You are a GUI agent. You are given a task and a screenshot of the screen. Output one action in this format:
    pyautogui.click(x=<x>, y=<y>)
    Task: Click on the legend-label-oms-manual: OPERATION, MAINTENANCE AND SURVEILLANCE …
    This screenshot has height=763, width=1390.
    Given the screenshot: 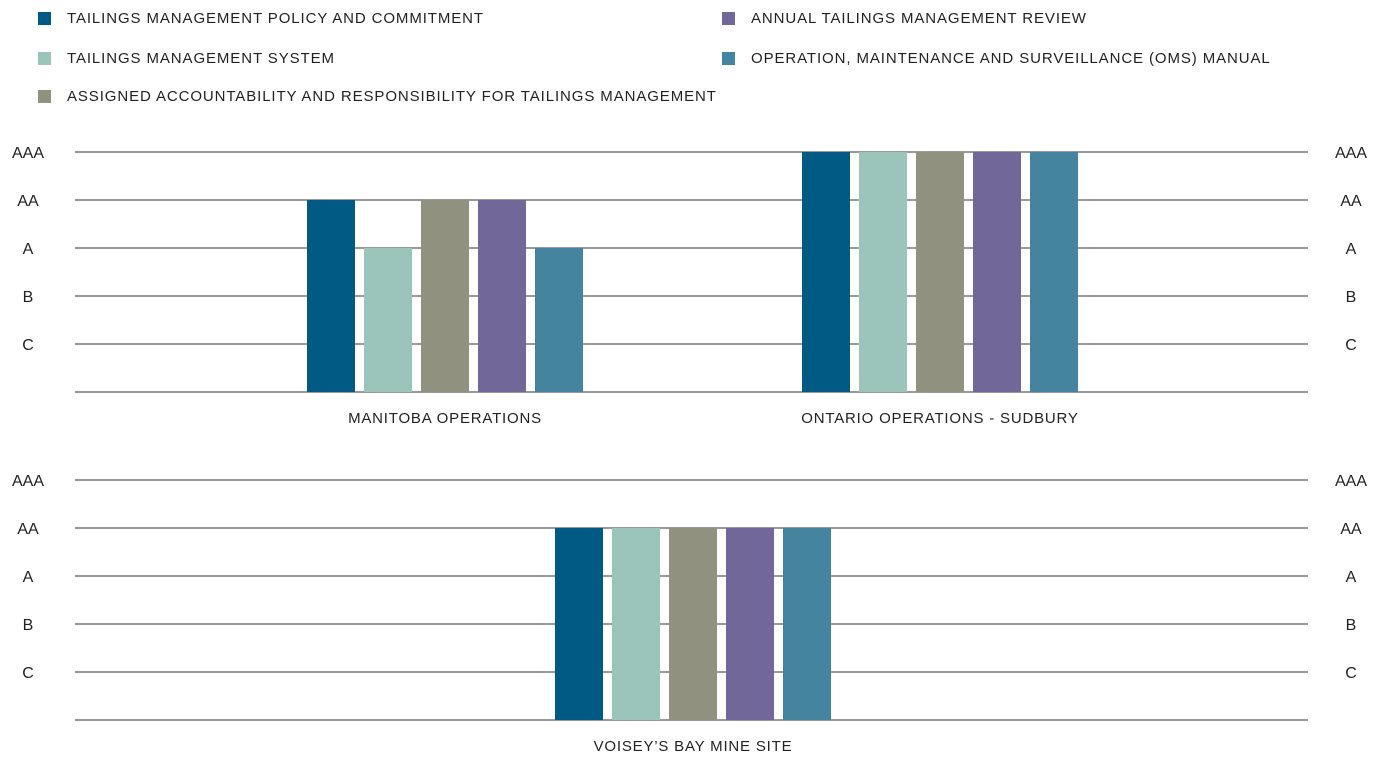 What is the action you would take?
    pyautogui.click(x=1011, y=58)
    